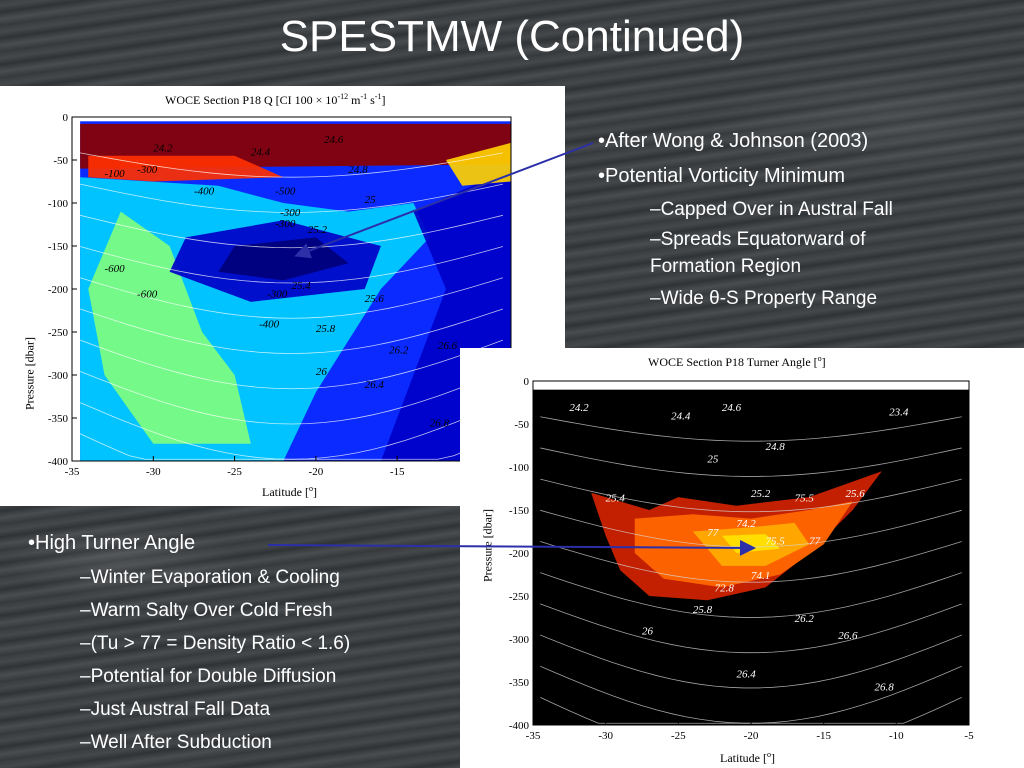 This screenshot has height=768, width=1024. What do you see at coordinates (399, 351) in the screenshot?
I see `contour-label: 26.2` at bounding box center [399, 351].